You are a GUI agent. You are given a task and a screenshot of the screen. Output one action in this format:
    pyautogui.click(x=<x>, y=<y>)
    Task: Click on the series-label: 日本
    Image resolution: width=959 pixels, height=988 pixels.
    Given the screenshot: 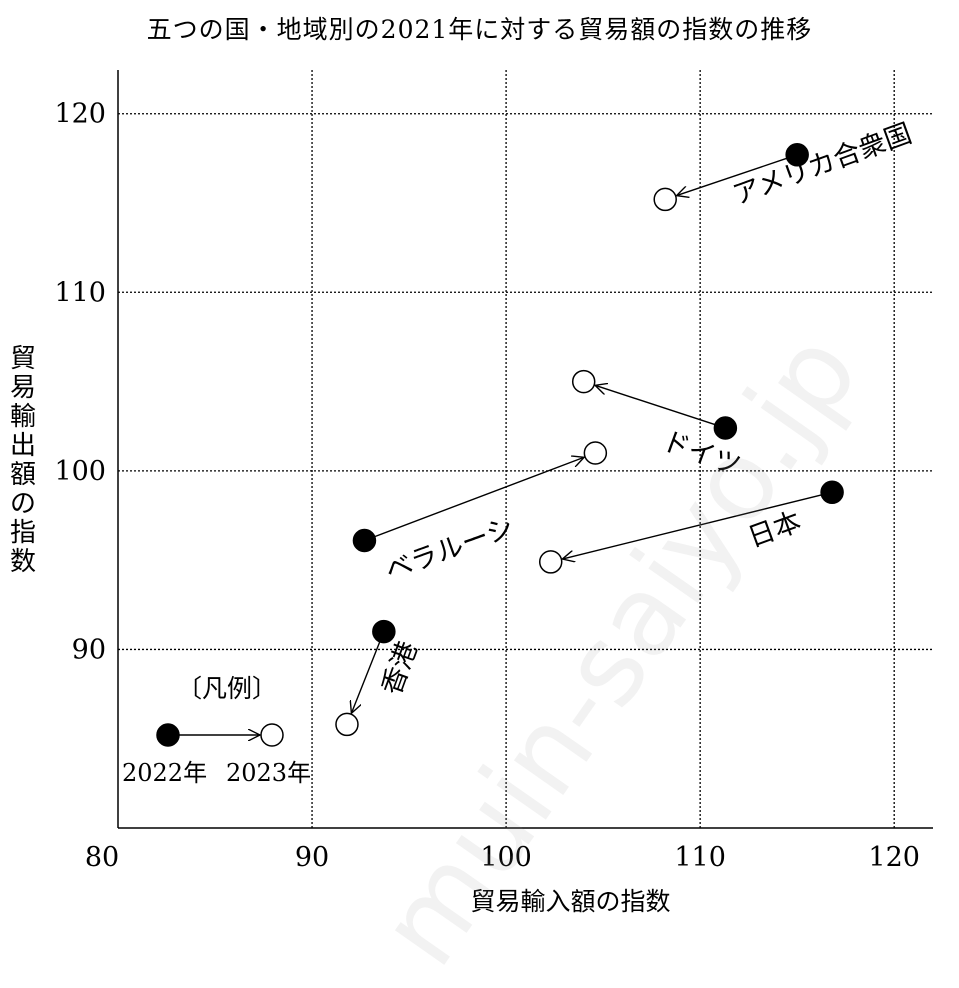 What is the action you would take?
    pyautogui.click(x=774, y=530)
    